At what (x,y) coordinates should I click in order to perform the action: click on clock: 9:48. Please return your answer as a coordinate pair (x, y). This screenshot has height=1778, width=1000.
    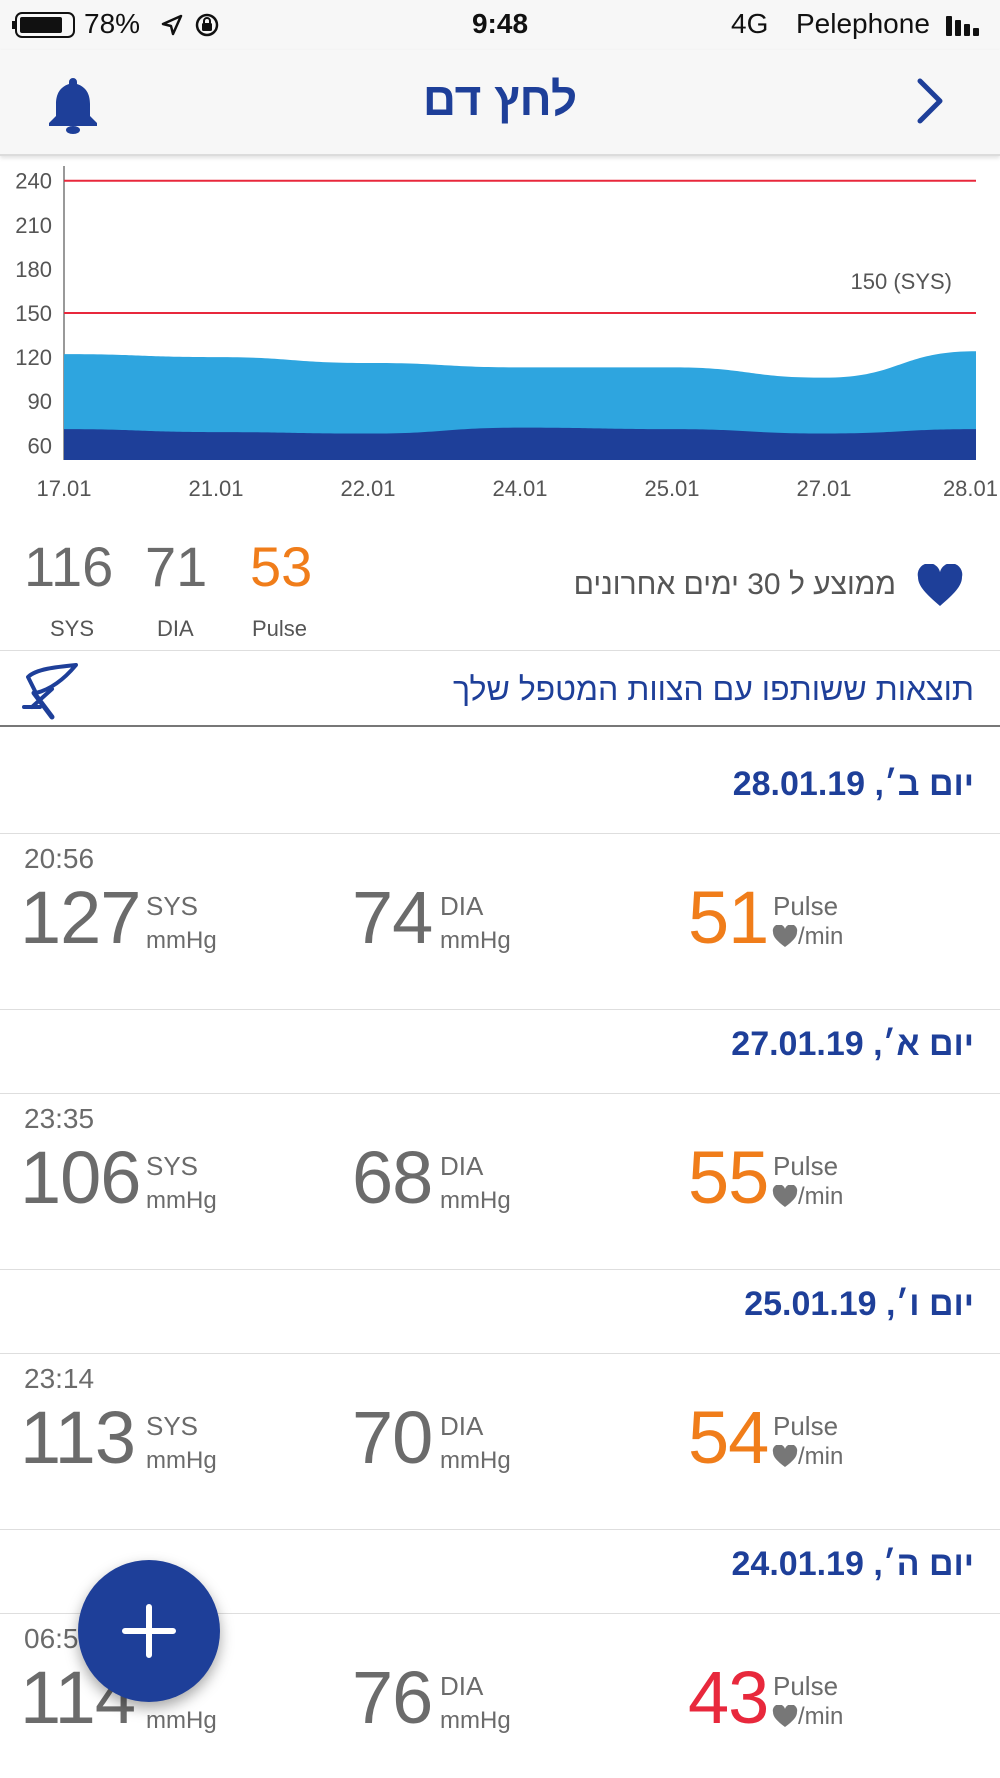
    Looking at the image, I should click on (500, 23).